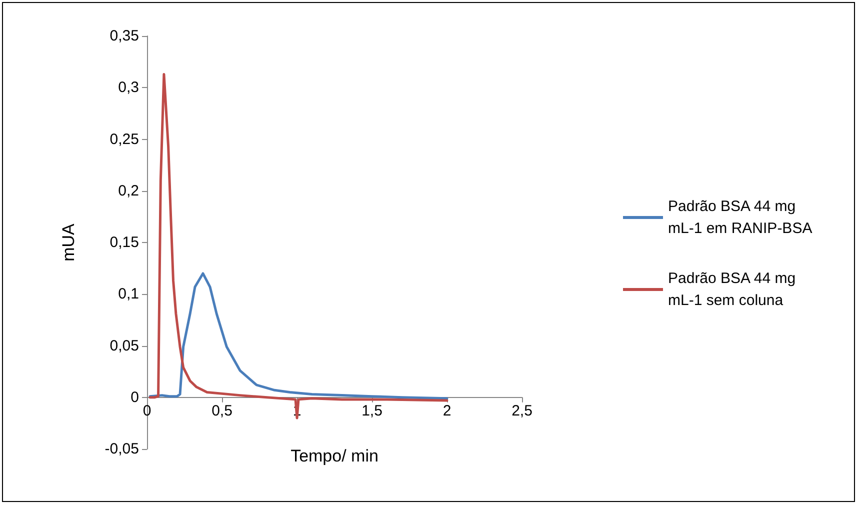 This screenshot has width=860, height=507. Describe the element at coordinates (134, 397) in the screenshot. I see `y-tick-label: 0` at that location.